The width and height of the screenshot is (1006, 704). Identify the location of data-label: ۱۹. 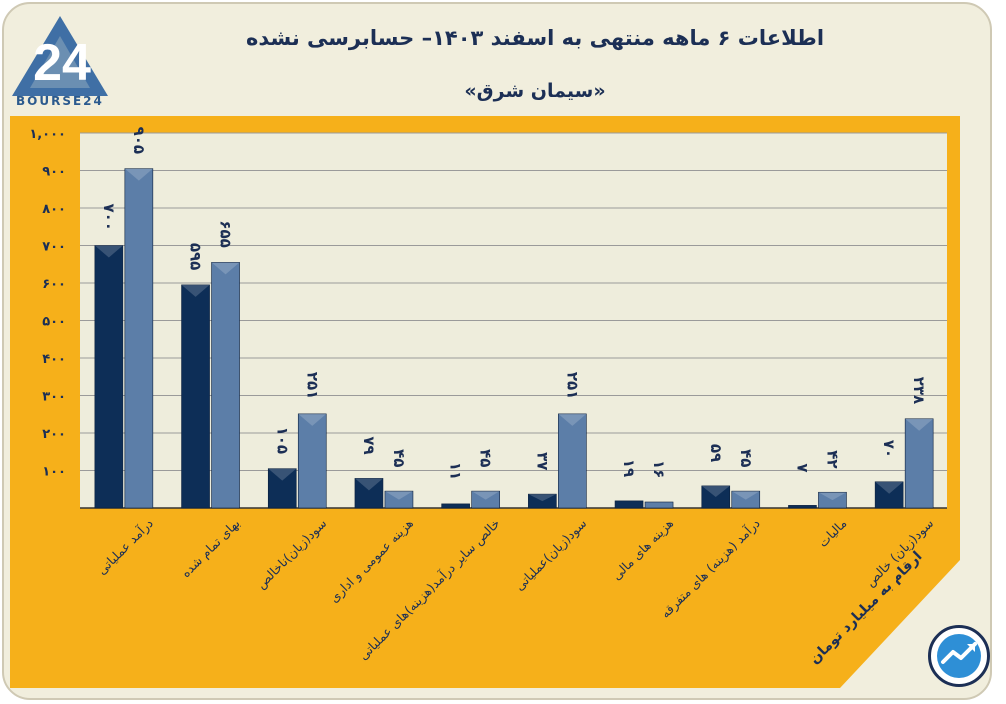
(629, 468).